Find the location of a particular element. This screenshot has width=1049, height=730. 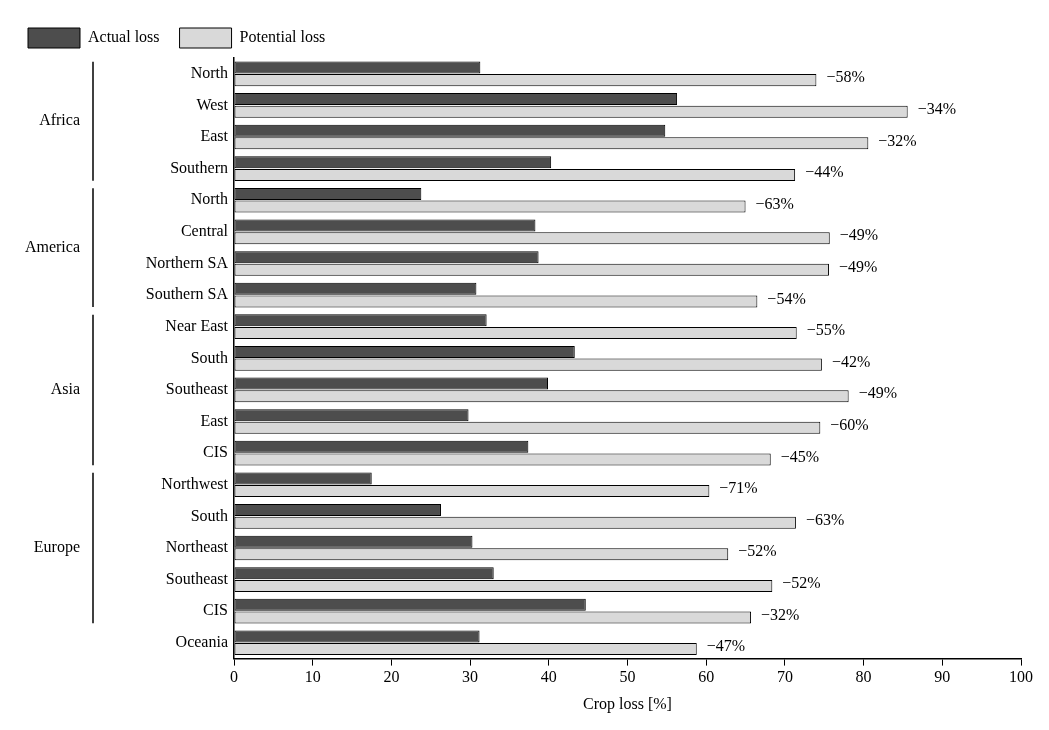

x-tick-label: 30 is located at coordinates (470, 677).